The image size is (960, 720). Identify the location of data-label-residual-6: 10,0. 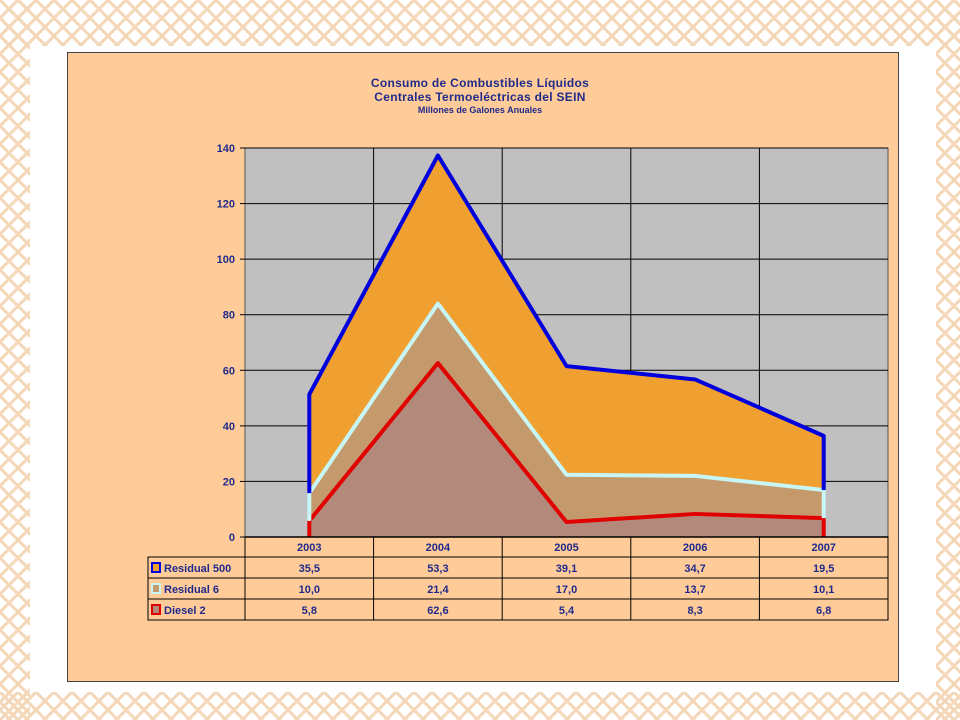
(309, 590).